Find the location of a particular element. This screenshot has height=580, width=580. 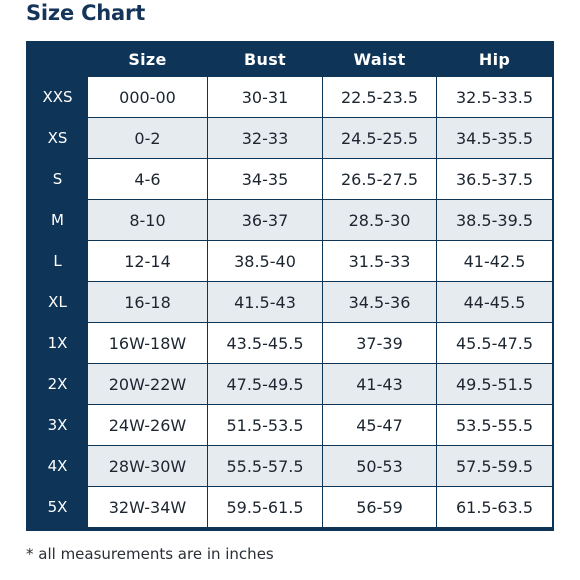

hip-cell: 61.5-63.5 is located at coordinates (494, 507).